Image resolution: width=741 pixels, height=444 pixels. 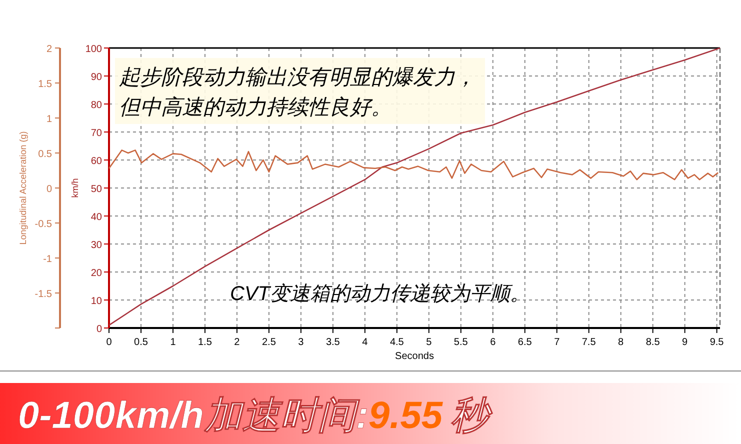 I want to click on x-tick-label: 5, so click(x=429, y=342).